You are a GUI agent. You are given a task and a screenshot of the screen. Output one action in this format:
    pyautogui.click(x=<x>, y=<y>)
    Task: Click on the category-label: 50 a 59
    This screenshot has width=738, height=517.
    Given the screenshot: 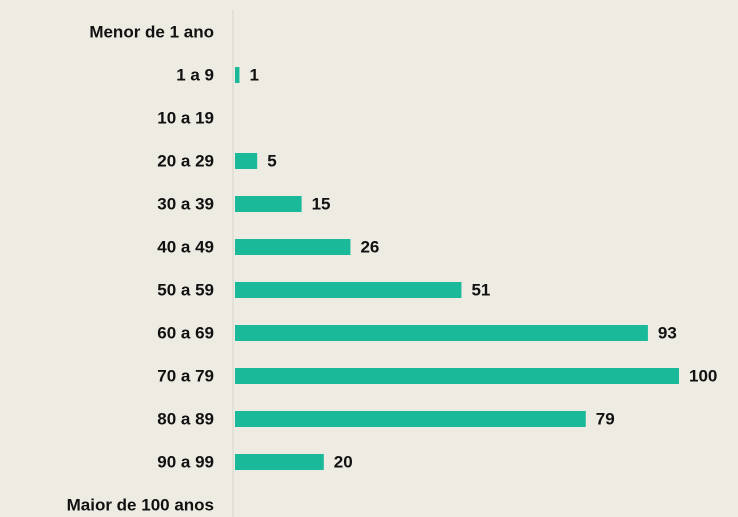 What is the action you would take?
    pyautogui.click(x=185, y=289)
    